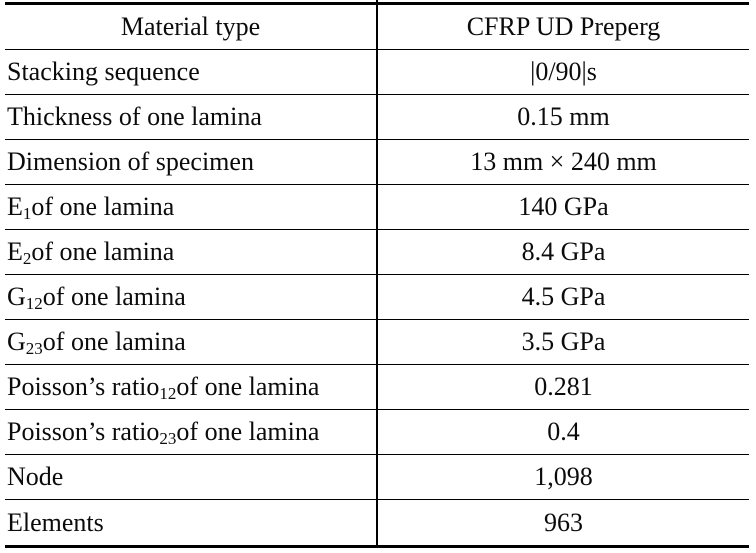 This screenshot has width=756, height=553. What do you see at coordinates (562, 162) in the screenshot?
I see `row-value: 13 mm × 240 mm` at bounding box center [562, 162].